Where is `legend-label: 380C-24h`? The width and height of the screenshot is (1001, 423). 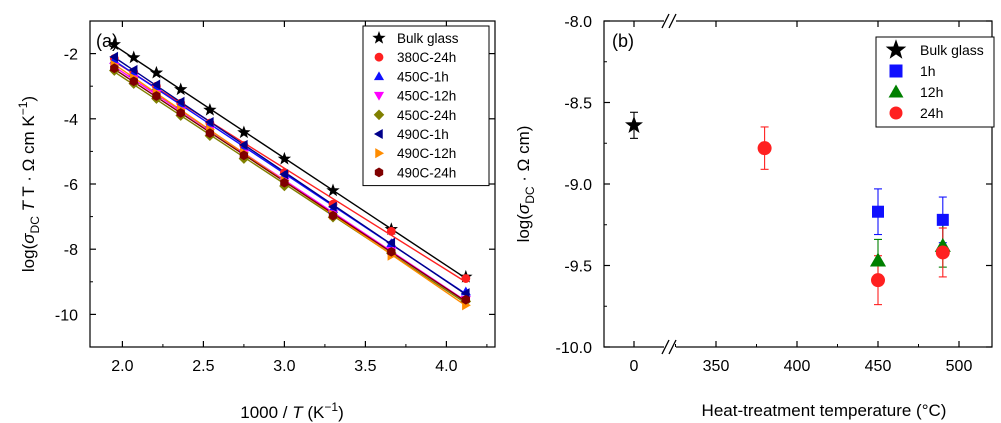 legend-label: 380C-24h is located at coordinates (426, 57).